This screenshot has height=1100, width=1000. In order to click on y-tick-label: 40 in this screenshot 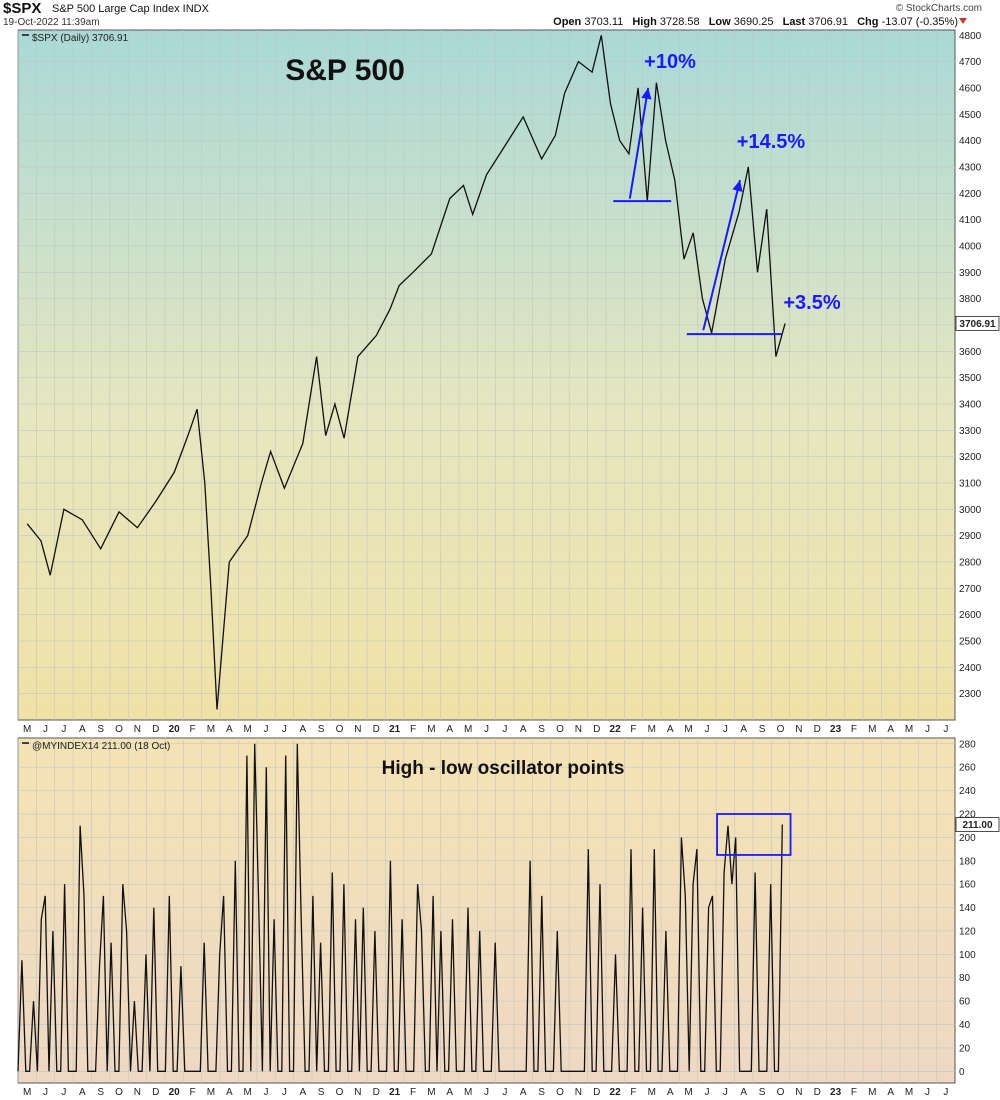, I will do `click(965, 1025)`.